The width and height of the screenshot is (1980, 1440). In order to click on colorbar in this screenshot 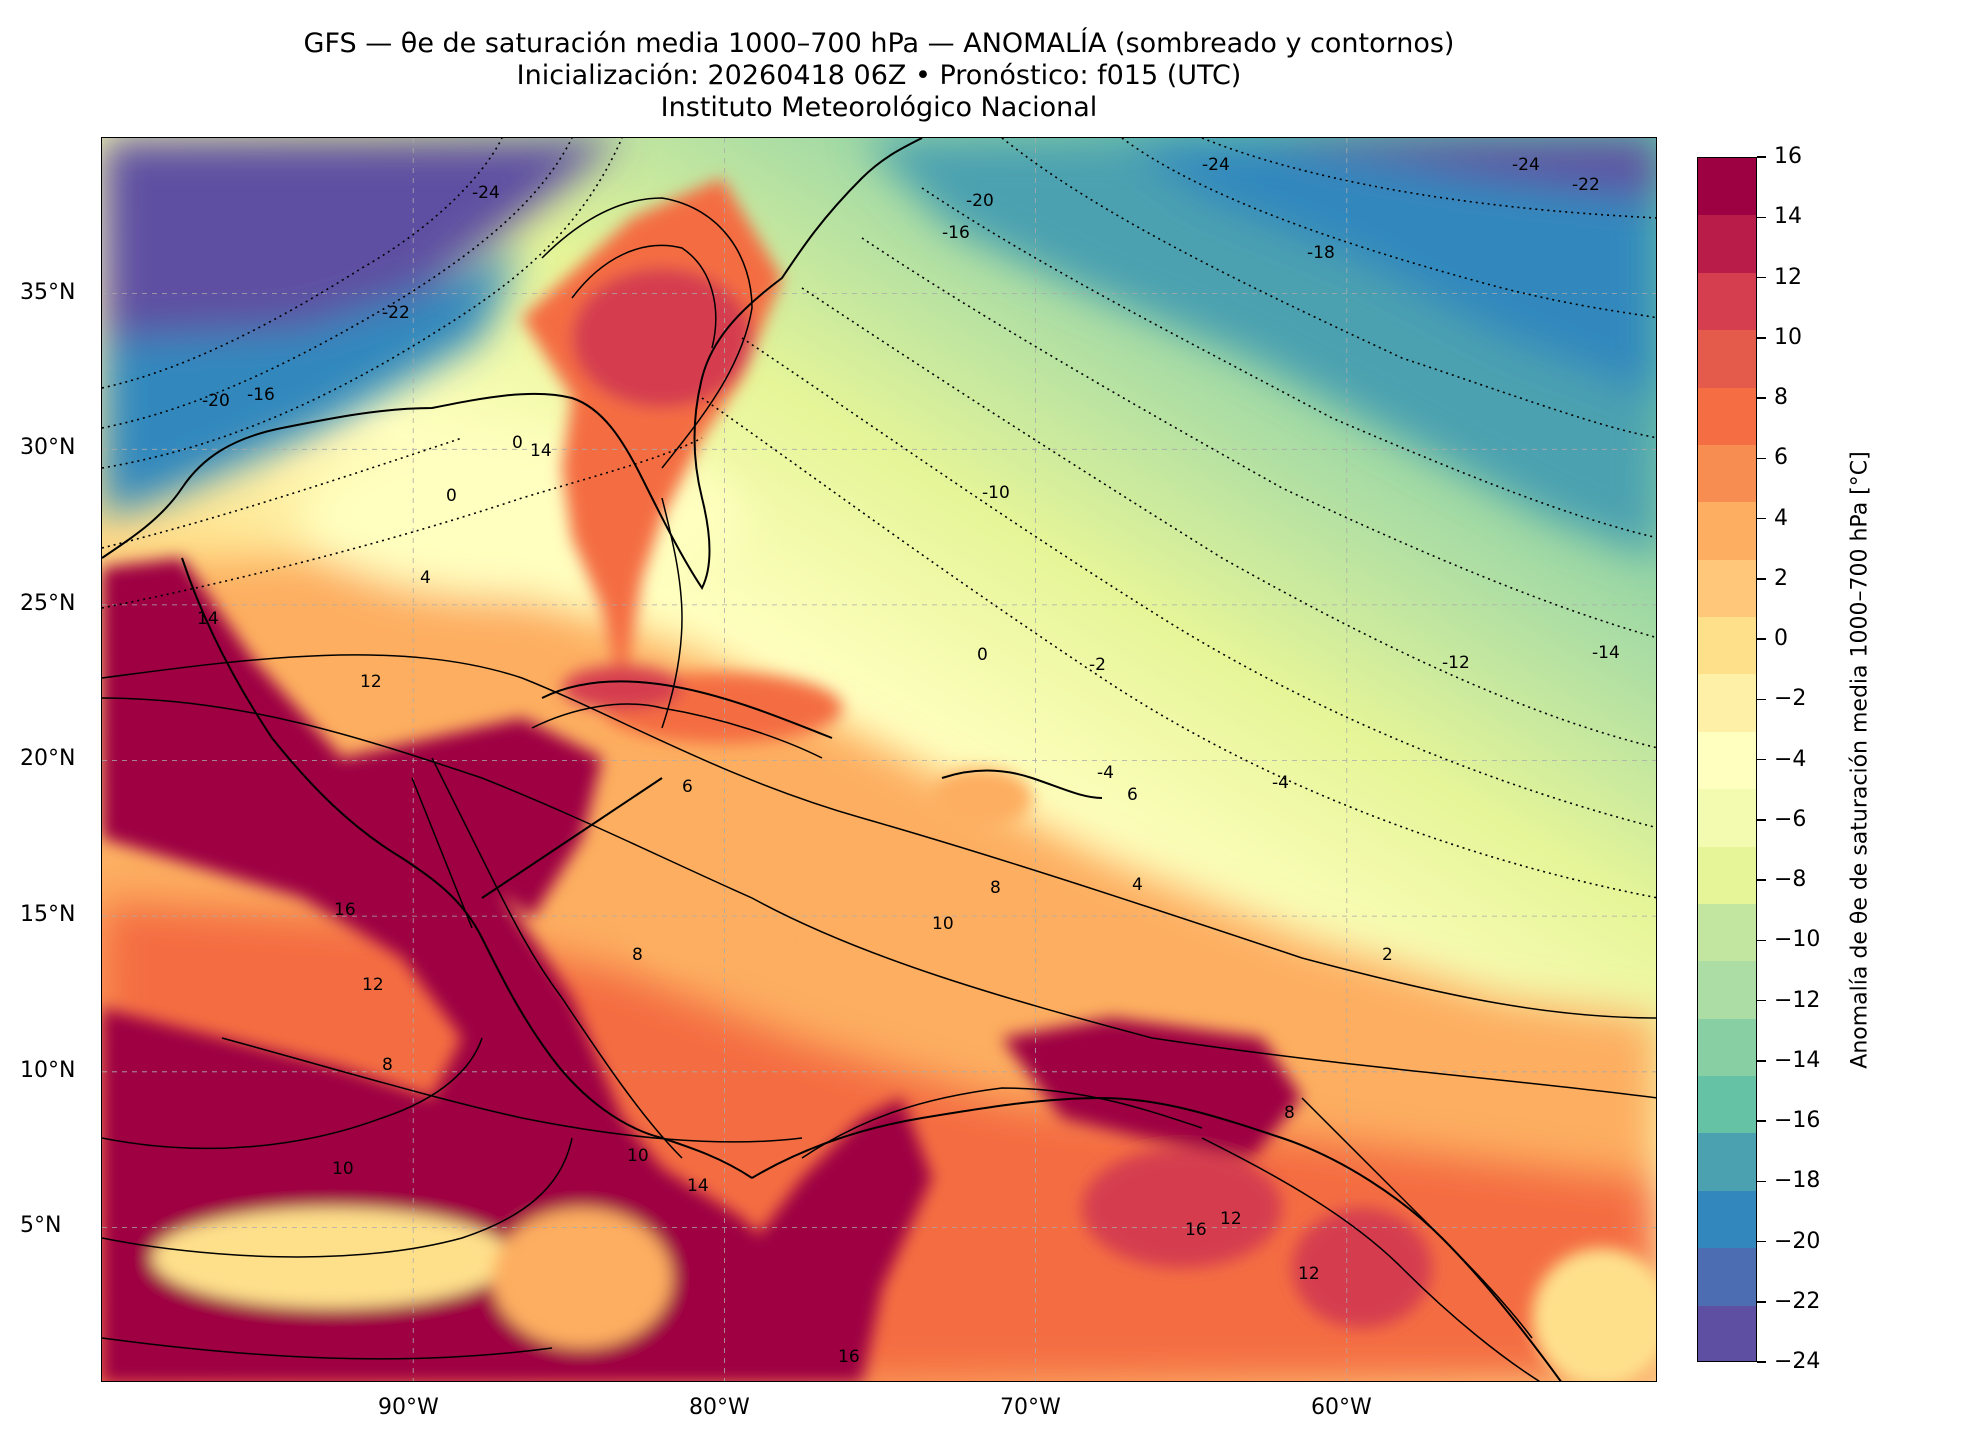, I will do `click(1727, 759)`.